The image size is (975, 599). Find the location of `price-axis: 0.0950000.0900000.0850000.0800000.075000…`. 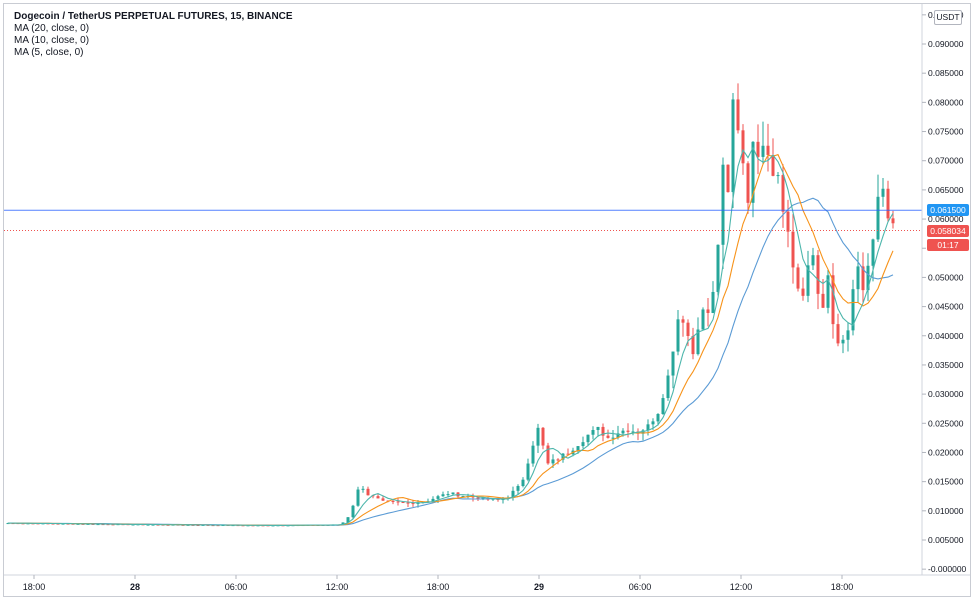

price-axis: 0.0950000.0900000.0850000.0800000.075000… is located at coordinates (944, 289).